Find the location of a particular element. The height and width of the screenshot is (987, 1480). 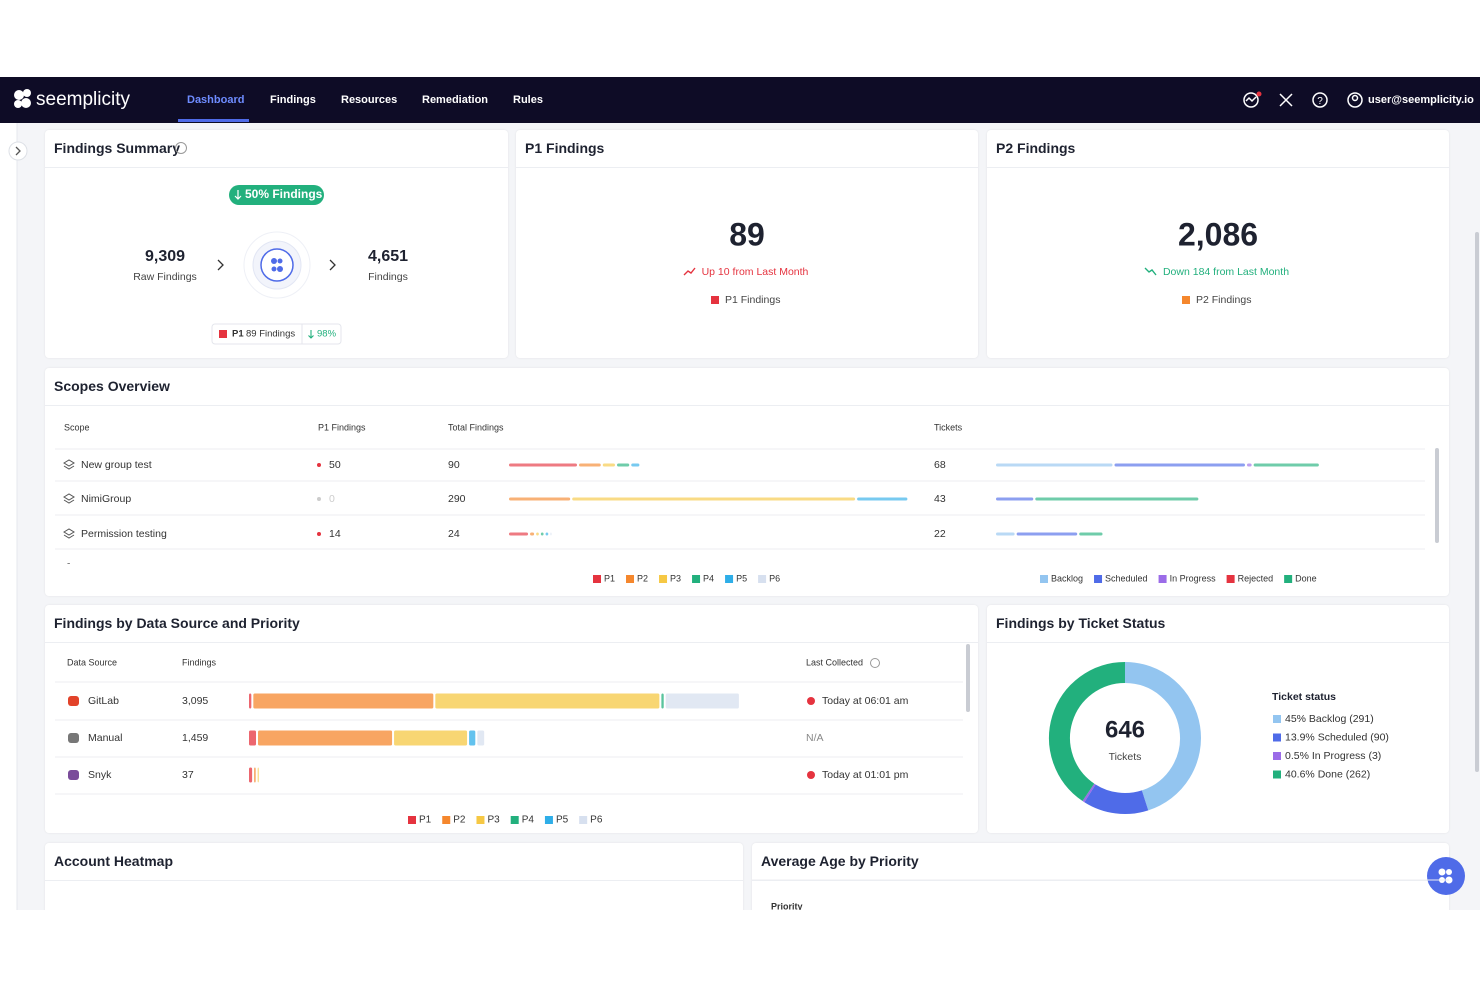

raw-label: Raw Findings is located at coordinates (165, 277).